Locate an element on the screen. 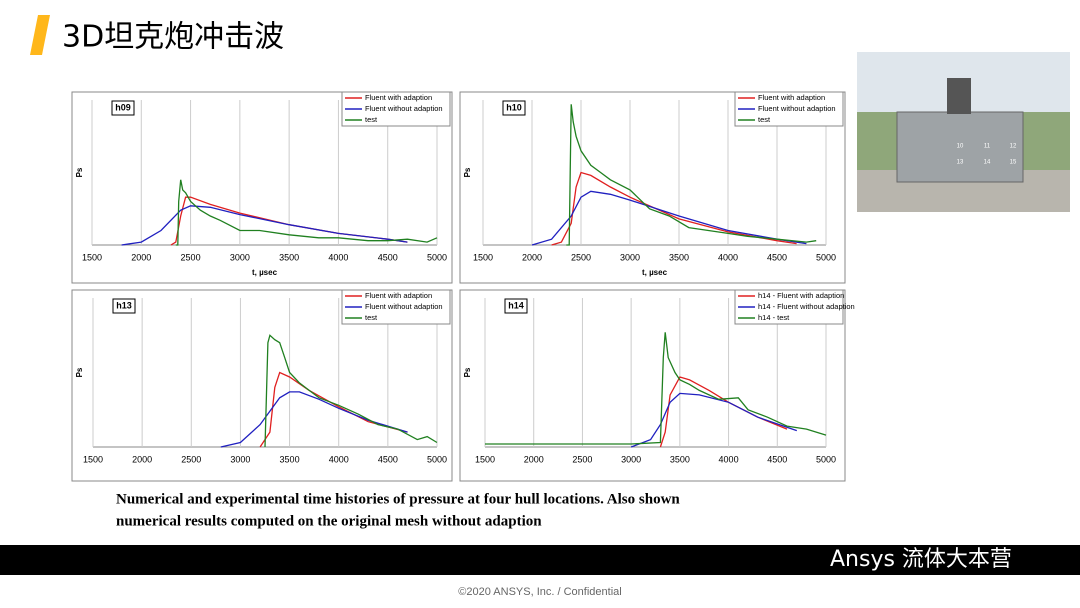 The image size is (1080, 608). watermark: Ansys 流体大本营 is located at coordinates (921, 559).